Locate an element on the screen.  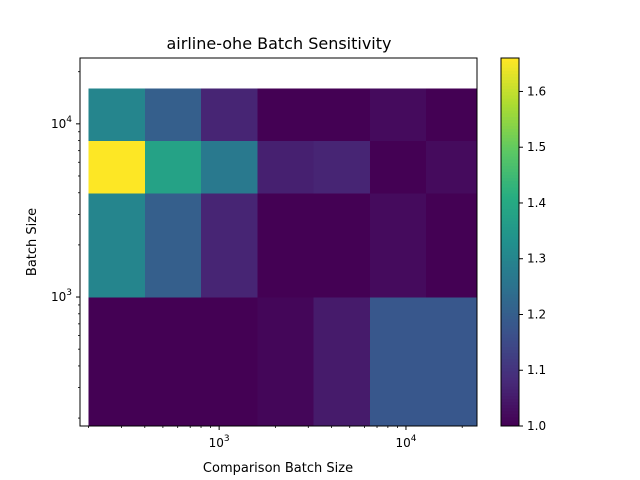
colorbar-tick-label: 1.6 is located at coordinates (536, 91).